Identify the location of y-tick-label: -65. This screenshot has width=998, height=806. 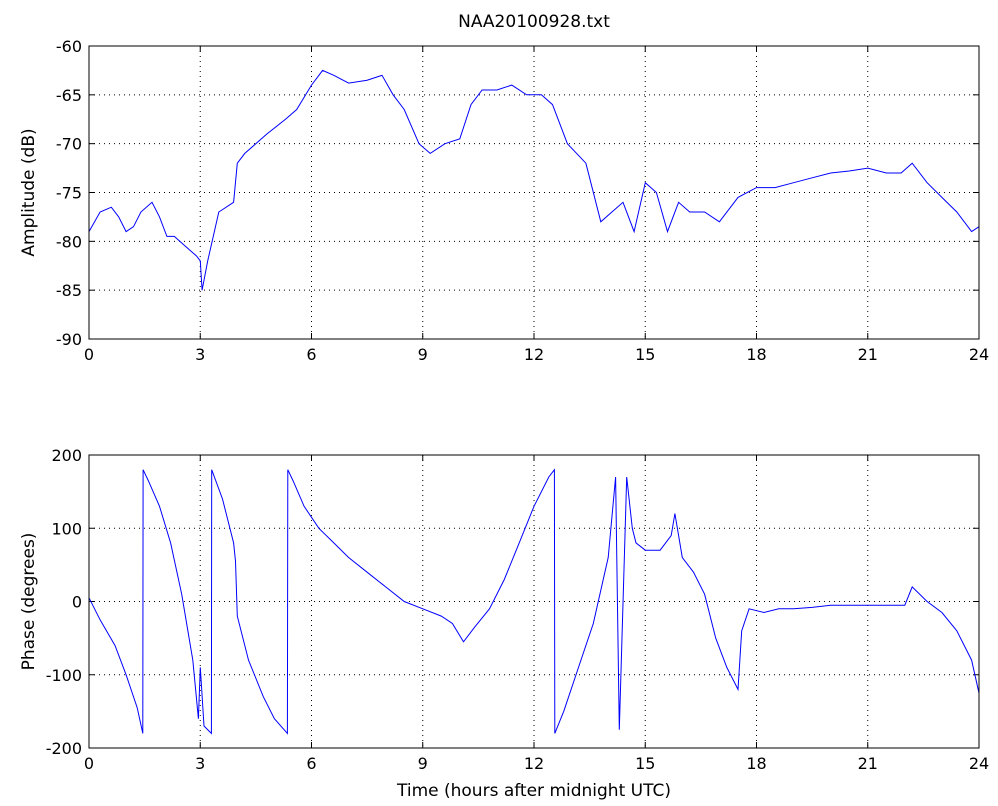
(69, 95).